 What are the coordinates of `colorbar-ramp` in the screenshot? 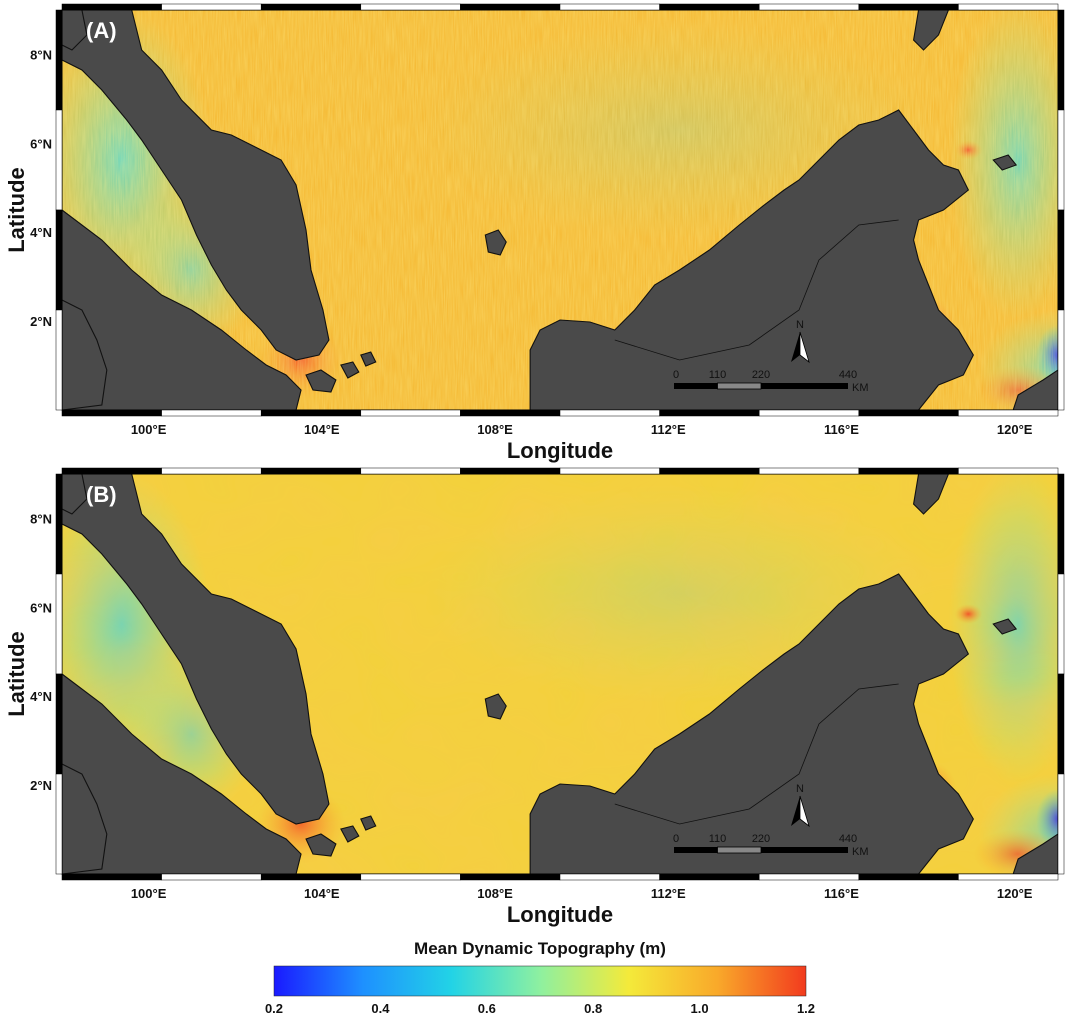 It's located at (540, 981).